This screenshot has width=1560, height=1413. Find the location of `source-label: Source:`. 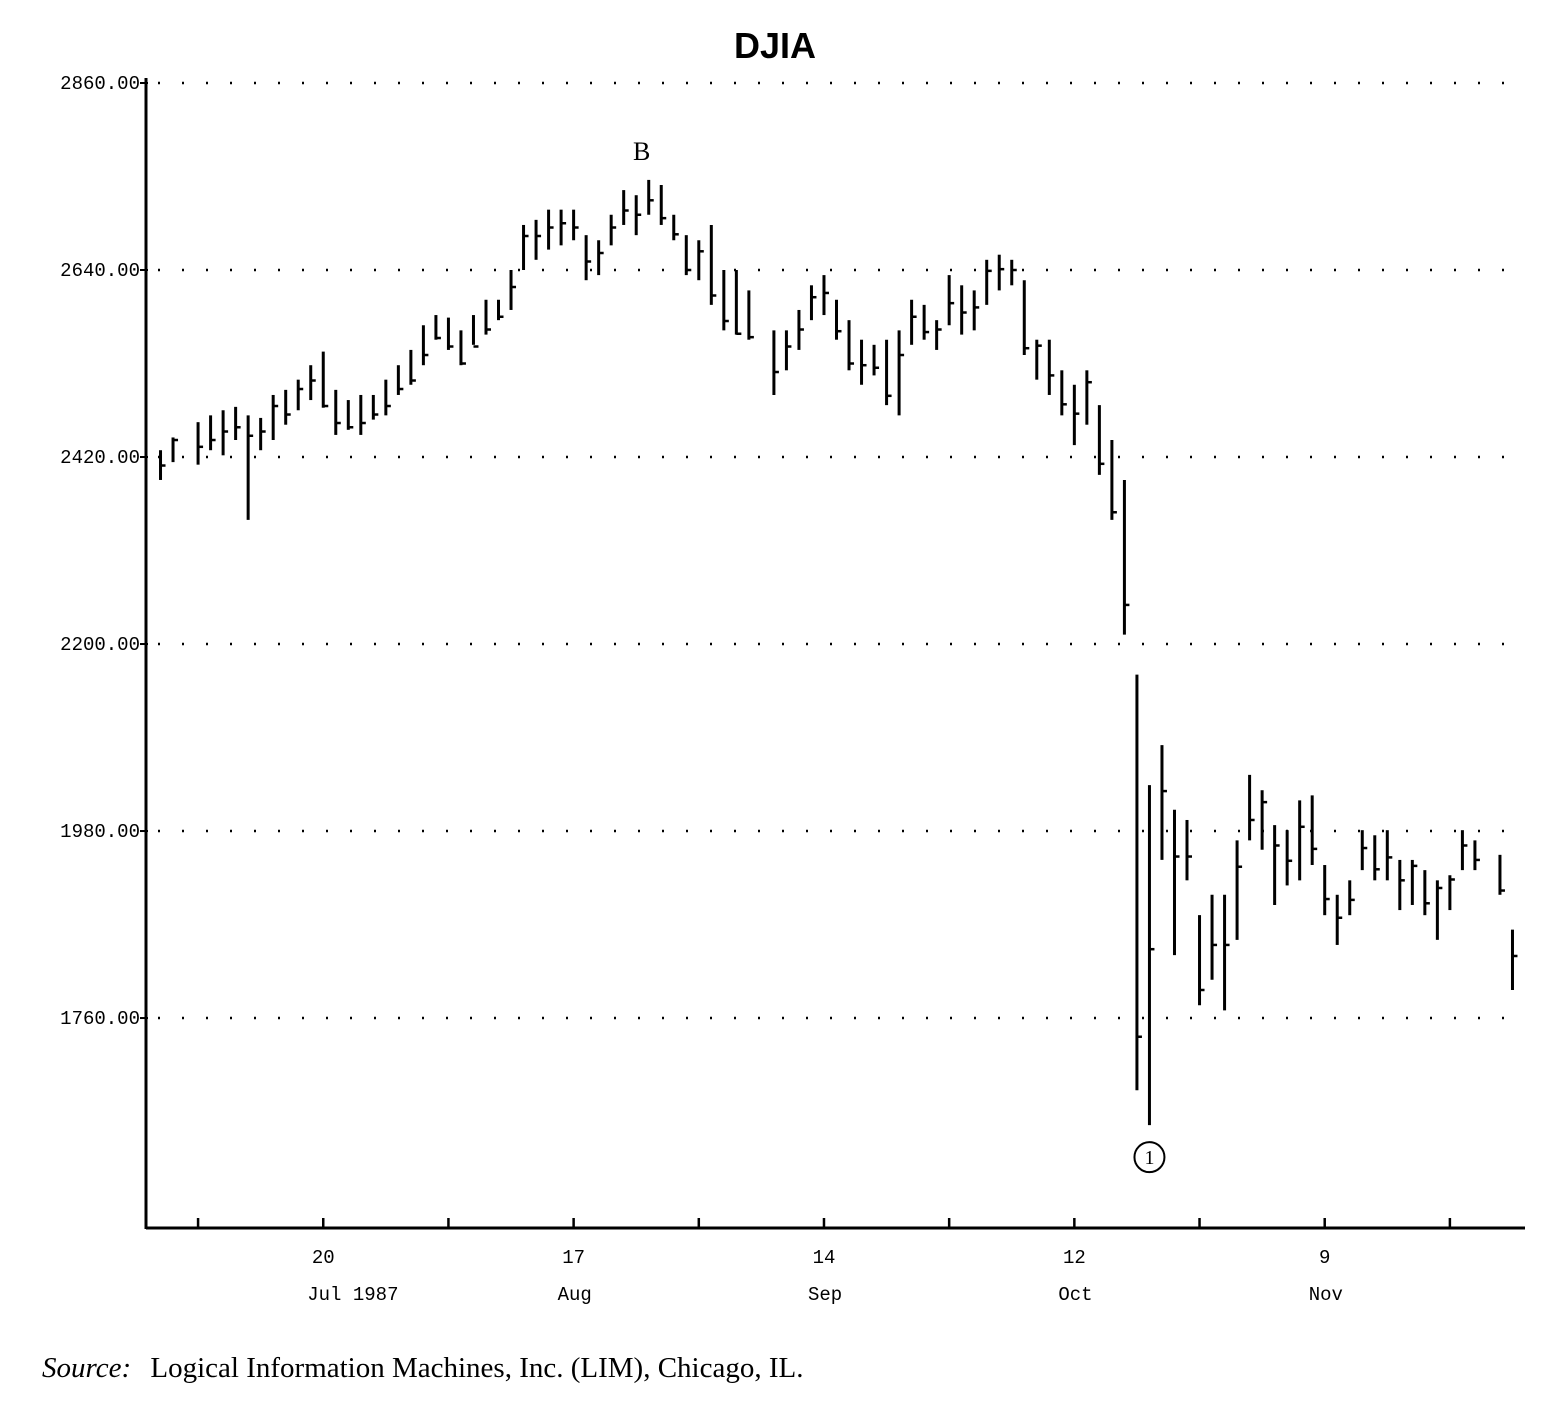

source-label: Source: is located at coordinates (86, 1368).